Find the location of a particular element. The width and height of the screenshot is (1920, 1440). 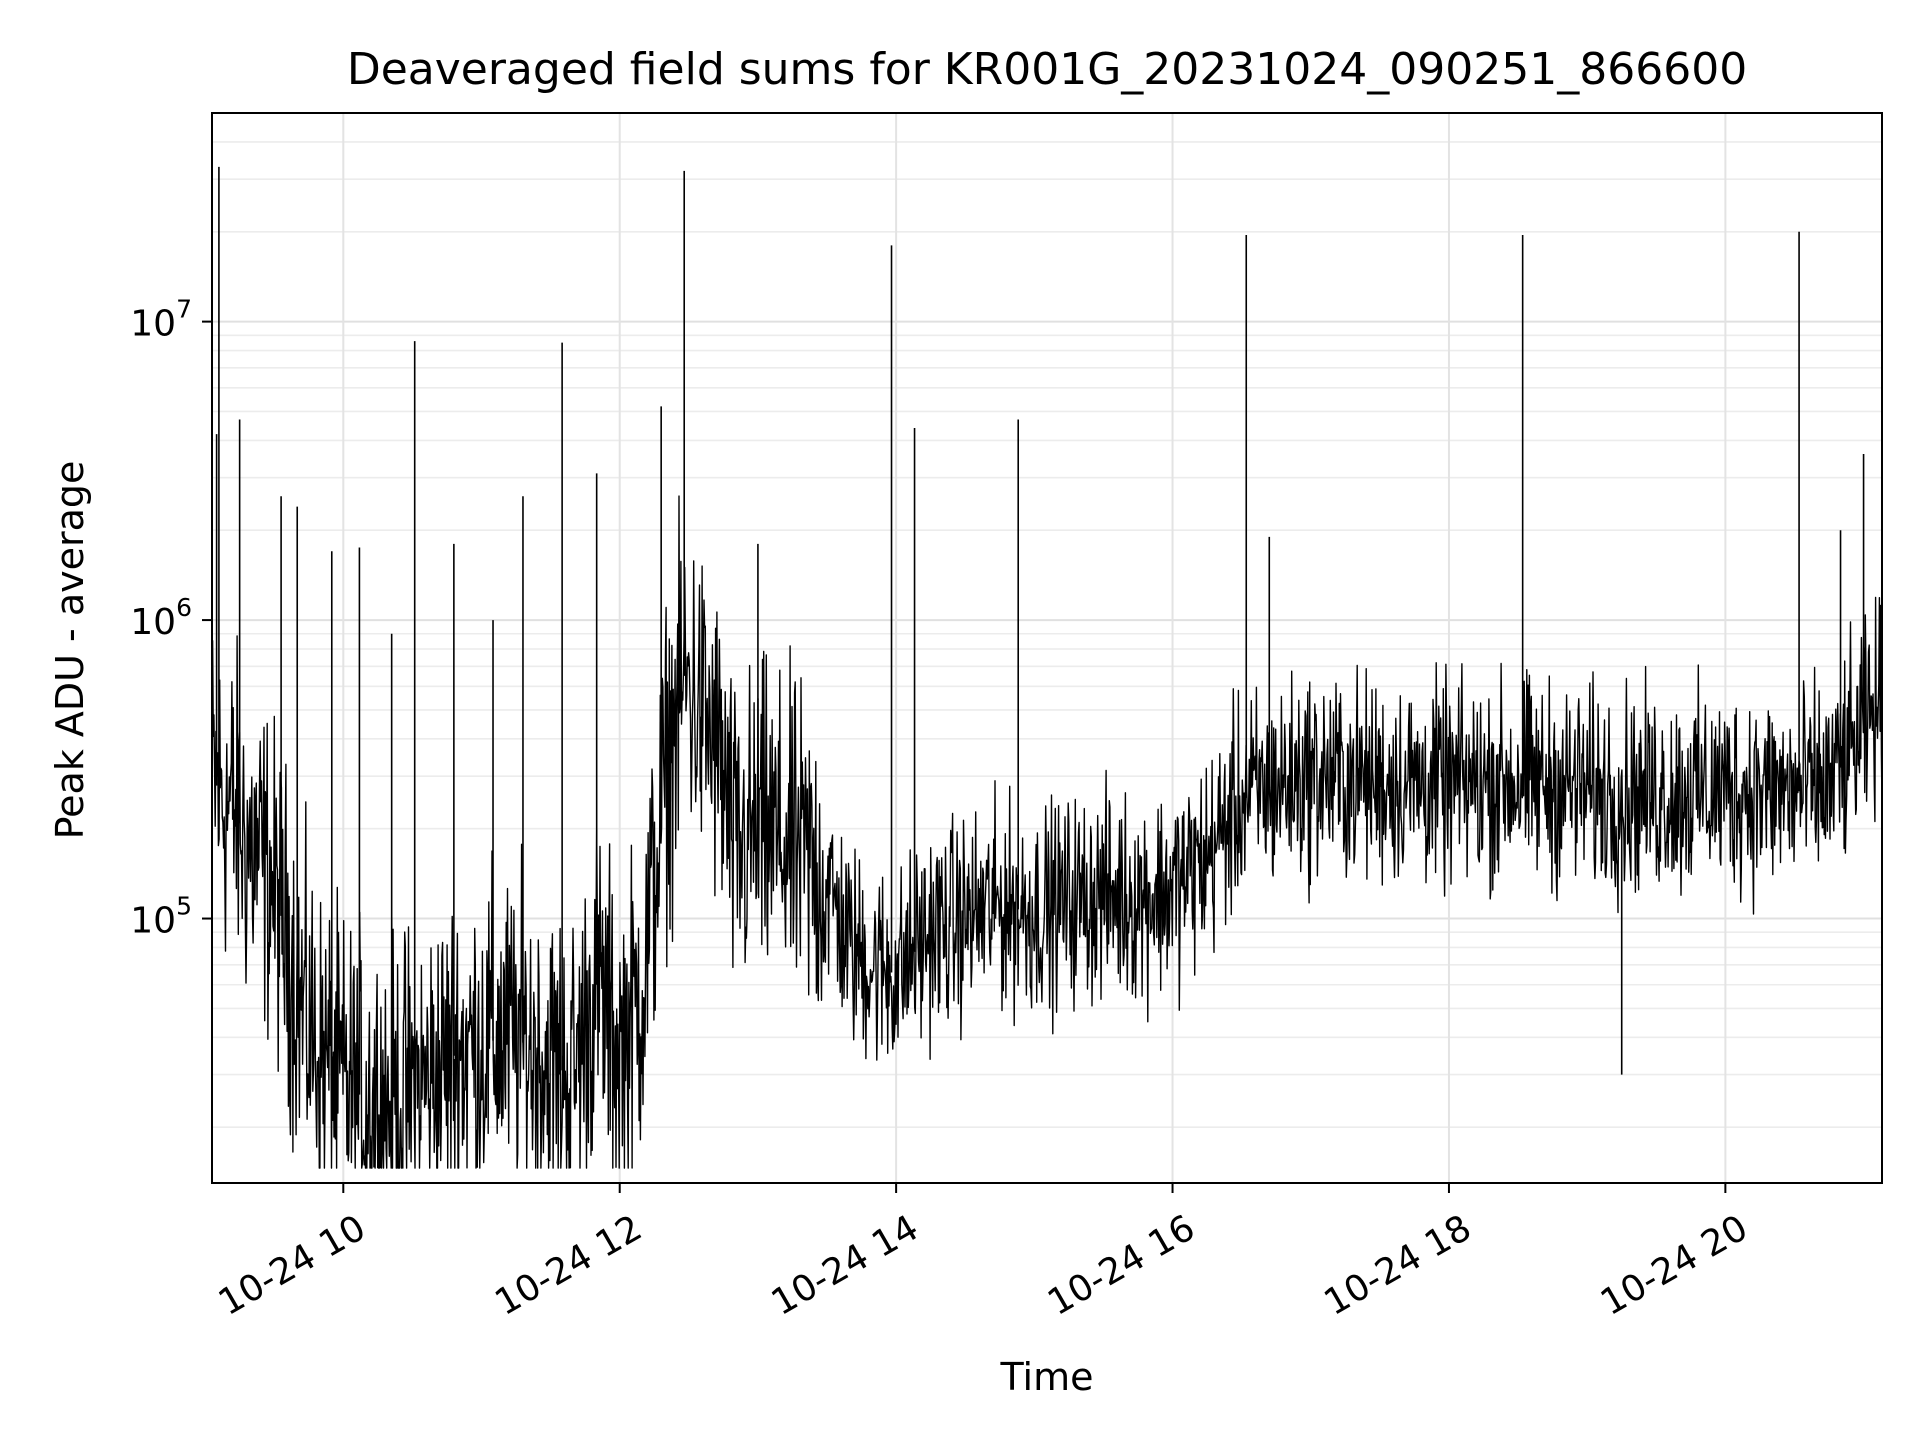

y-tick-label: 10⁷ is located at coordinates (161, 320).